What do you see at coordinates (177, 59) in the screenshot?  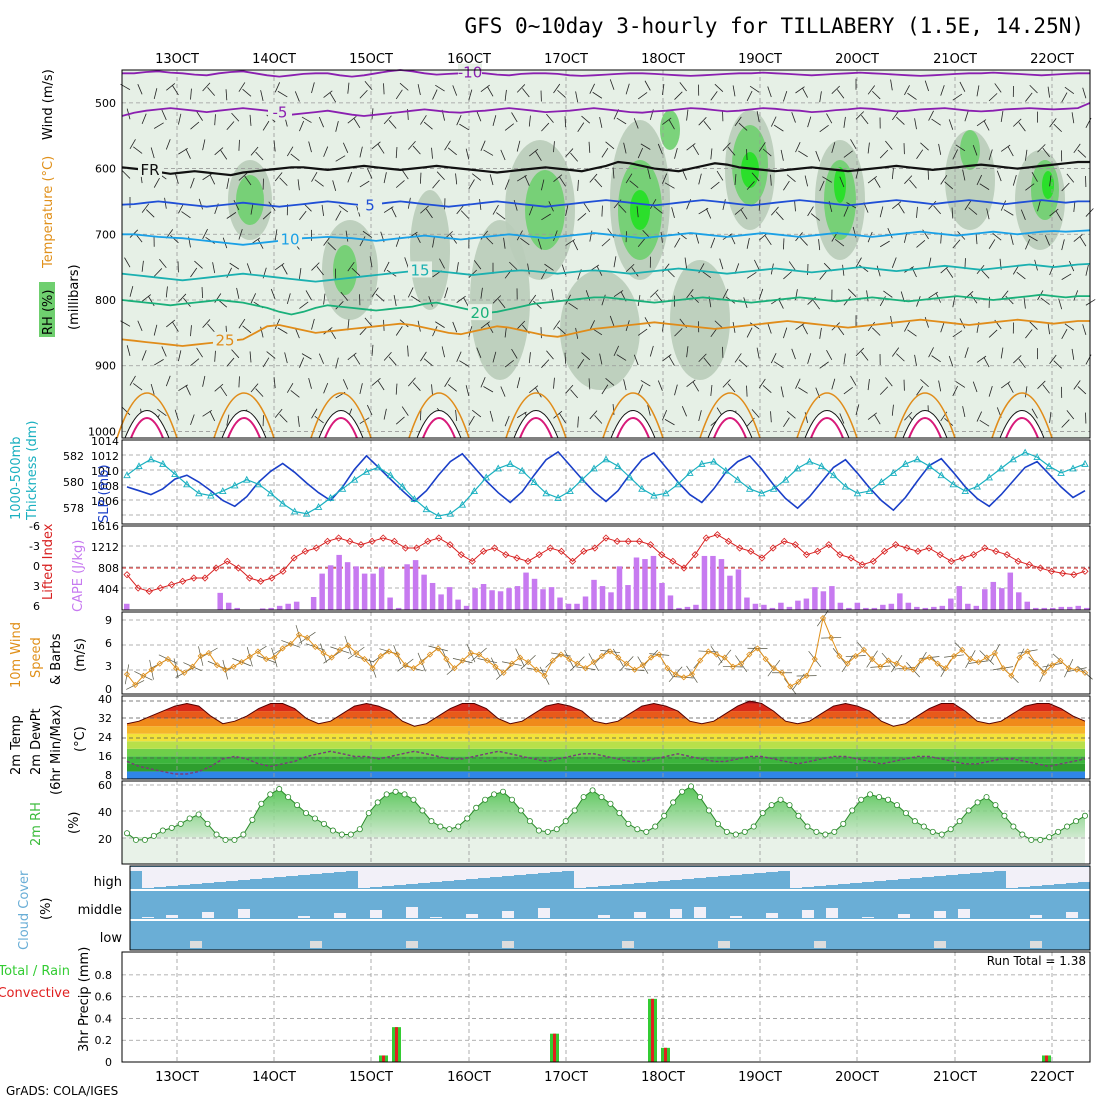 I see `date-label-top: 13OCT` at bounding box center [177, 59].